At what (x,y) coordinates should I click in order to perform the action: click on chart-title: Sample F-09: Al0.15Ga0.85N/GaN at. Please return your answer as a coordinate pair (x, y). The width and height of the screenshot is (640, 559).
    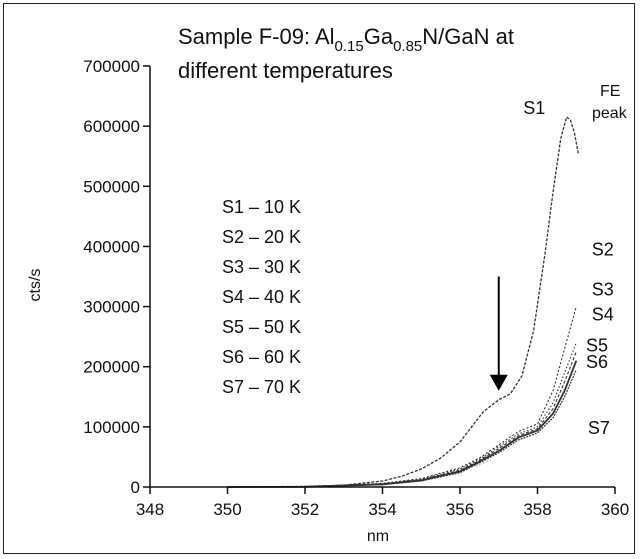
    Looking at the image, I should click on (346, 39).